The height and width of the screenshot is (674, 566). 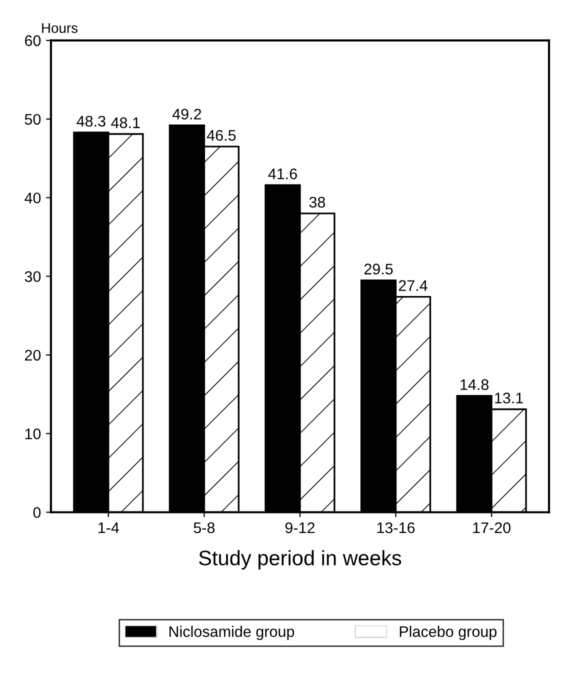 What do you see at coordinates (413, 285) in the screenshot?
I see `data-label: 27.4` at bounding box center [413, 285].